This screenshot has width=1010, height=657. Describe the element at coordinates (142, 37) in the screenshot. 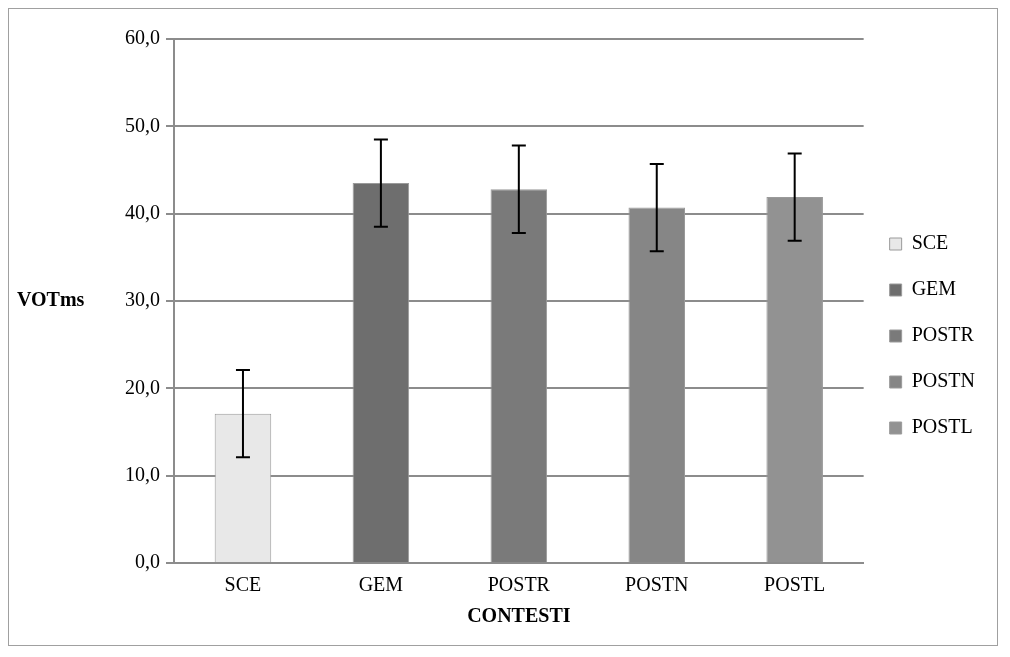

I see `y-tick-label: 60,0` at that location.